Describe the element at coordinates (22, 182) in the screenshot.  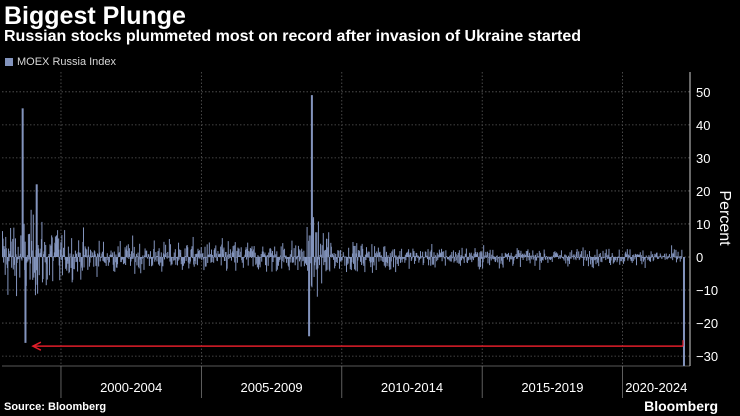
I see `series-bar-extreme` at that location.